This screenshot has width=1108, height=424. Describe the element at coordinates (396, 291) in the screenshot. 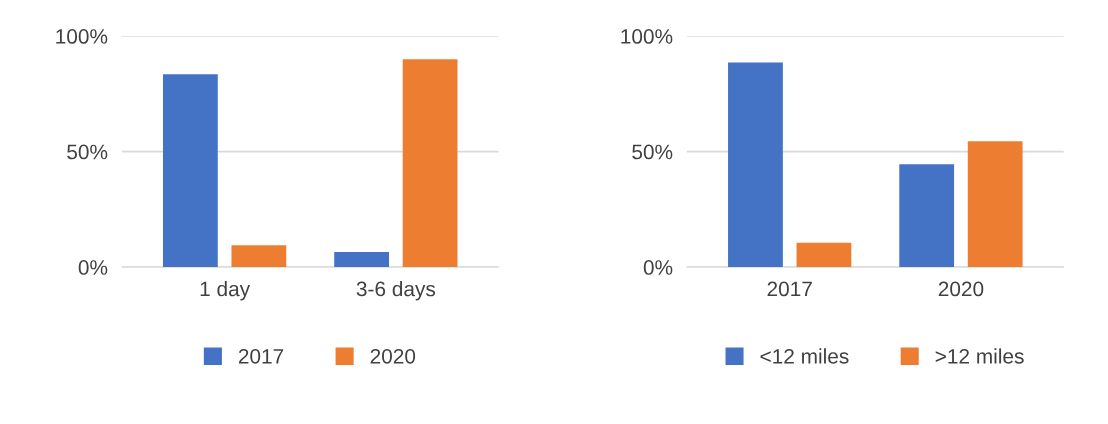

I see `x-tick-label: 3-6 days` at that location.